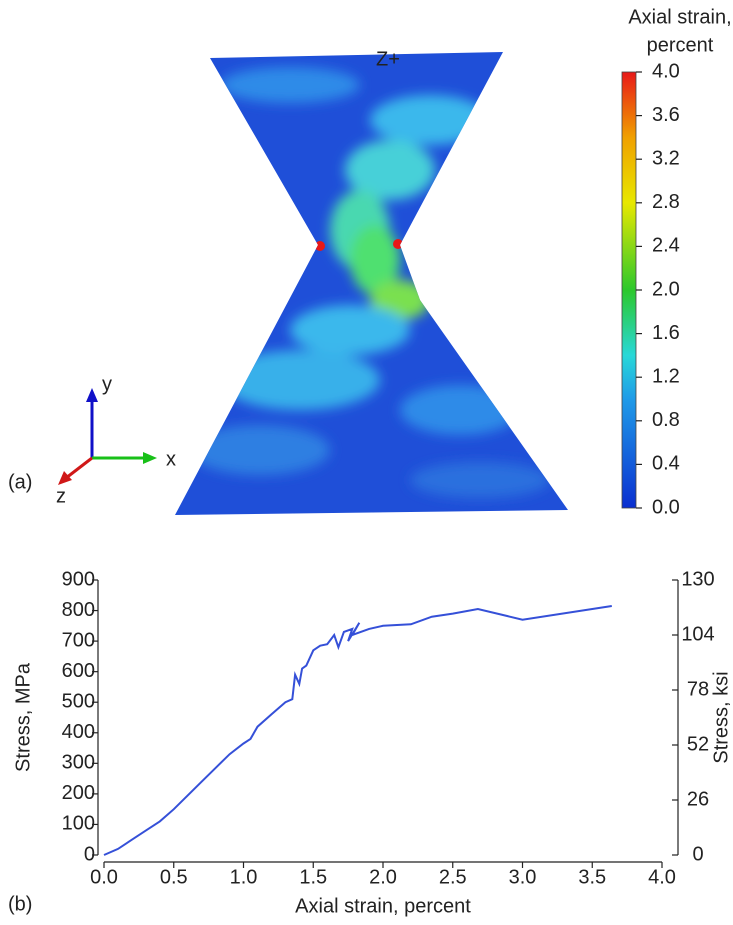 This screenshot has height=925, width=733. Describe the element at coordinates (697, 634) in the screenshot. I see `y2-tick-label: 104` at that location.